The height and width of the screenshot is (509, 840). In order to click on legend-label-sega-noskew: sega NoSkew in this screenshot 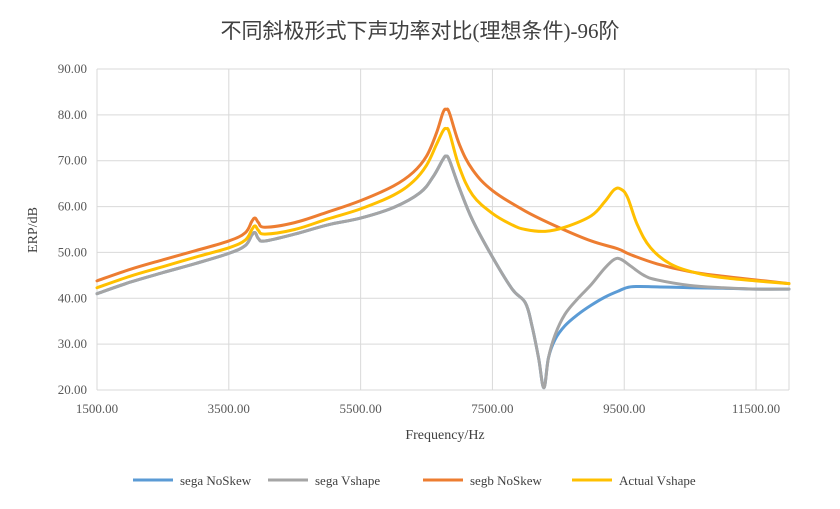, I will do `click(216, 480)`.